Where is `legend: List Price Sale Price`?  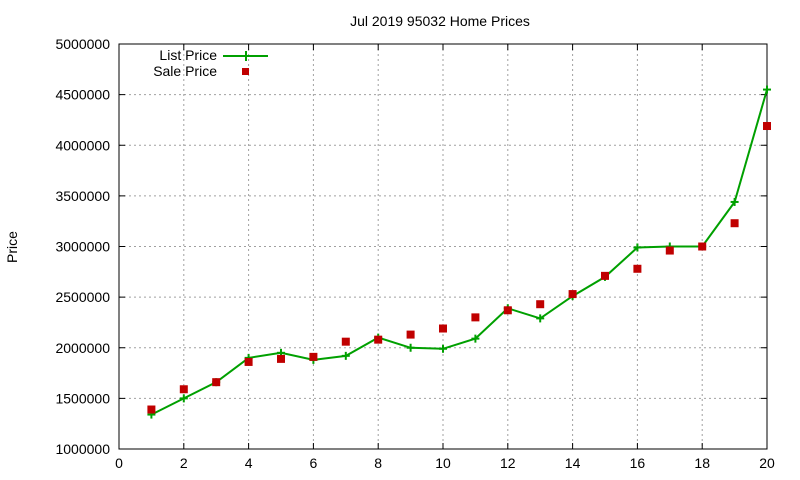 legend: List Price Sale Price is located at coordinates (210, 63).